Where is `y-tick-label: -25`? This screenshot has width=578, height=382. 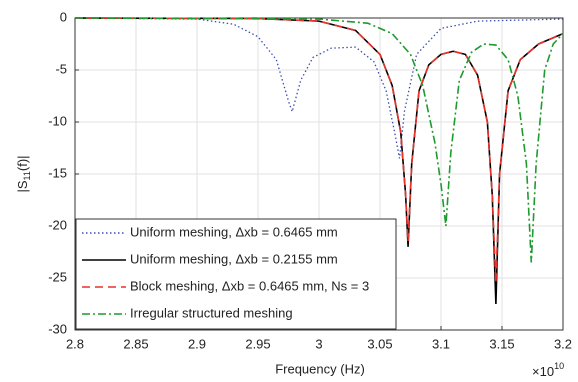
y-tick-label: -25 is located at coordinates (57, 276).